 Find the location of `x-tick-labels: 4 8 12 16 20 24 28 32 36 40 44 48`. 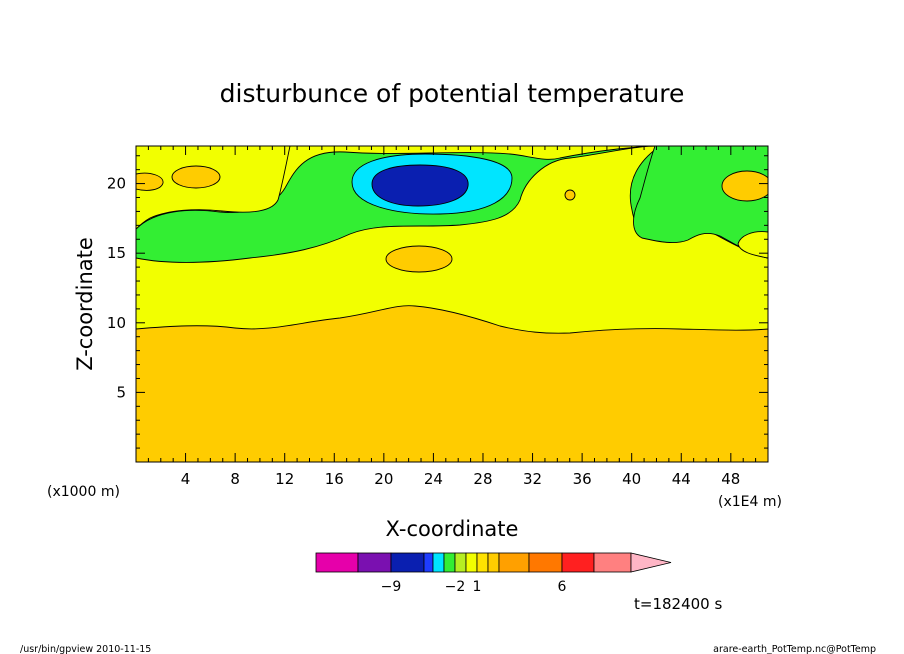

x-tick-labels: 4 8 12 16 20 24 28 32 36 40 44 48 is located at coordinates (461, 479).